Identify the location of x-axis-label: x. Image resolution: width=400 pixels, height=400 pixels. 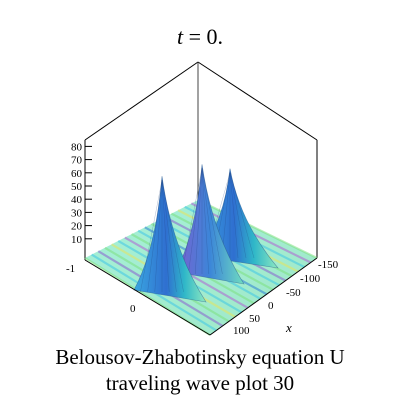
(288, 327).